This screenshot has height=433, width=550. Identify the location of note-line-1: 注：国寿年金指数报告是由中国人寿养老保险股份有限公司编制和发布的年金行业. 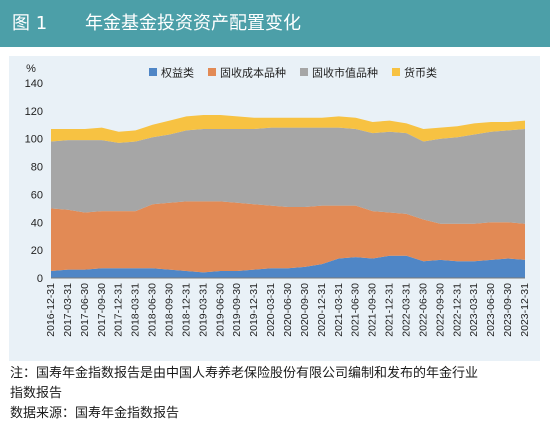
(244, 373).